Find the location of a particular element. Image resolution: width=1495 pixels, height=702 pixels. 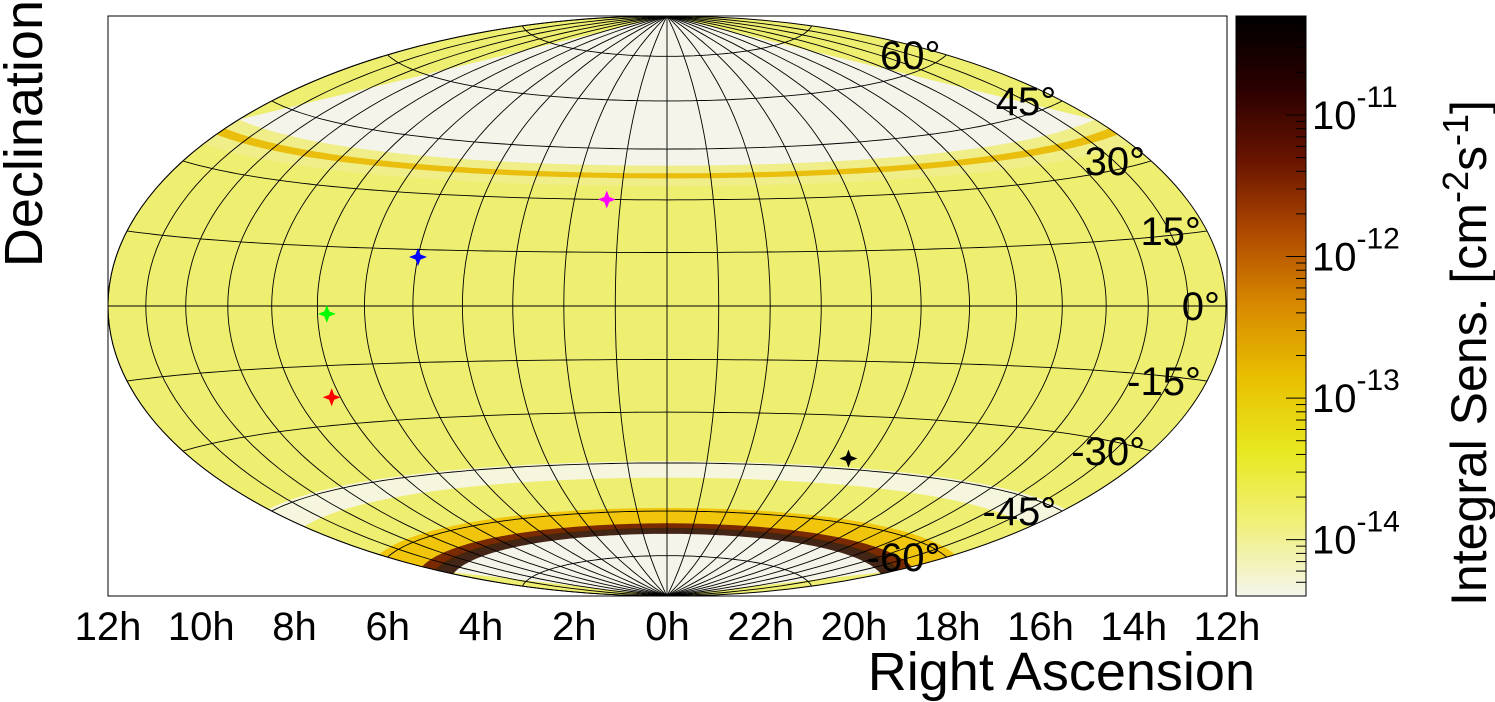

ra-tick-labels: 12h 10h 8h 6h 4h 2h 0h 22h 20h 18h 16h 14h 12h is located at coordinates (668, 627).